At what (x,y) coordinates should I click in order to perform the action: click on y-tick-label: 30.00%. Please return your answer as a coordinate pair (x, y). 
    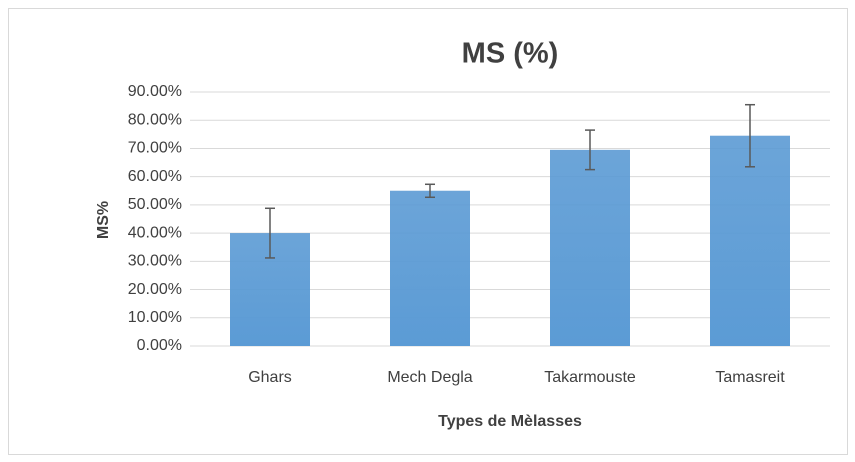
    Looking at the image, I should click on (155, 261).